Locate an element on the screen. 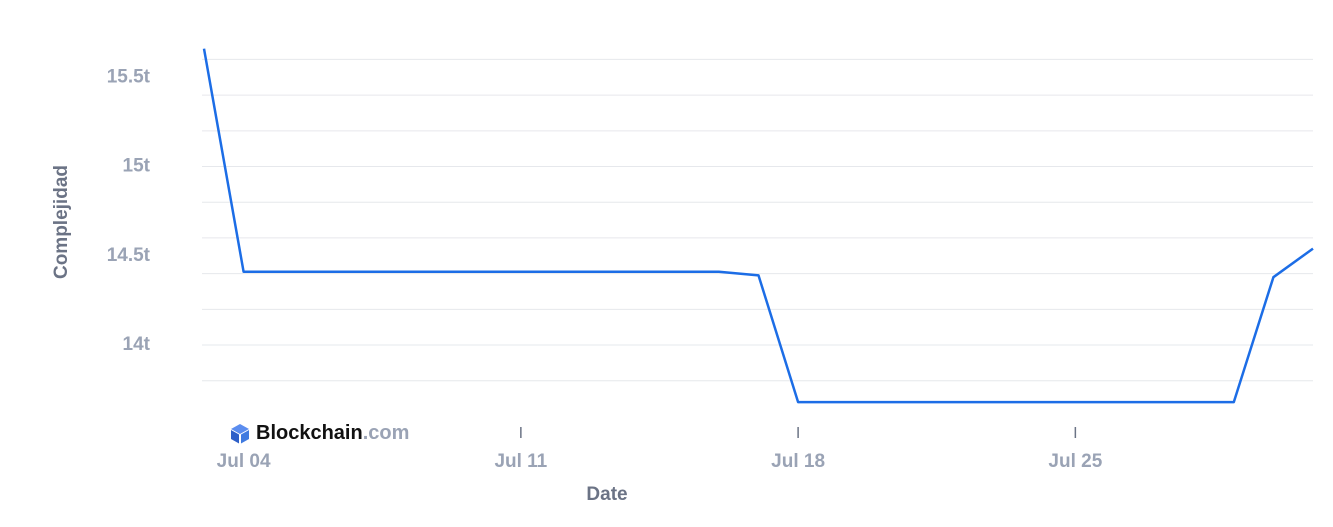 The image size is (1333, 527). logo-left is located at coordinates (235, 437).